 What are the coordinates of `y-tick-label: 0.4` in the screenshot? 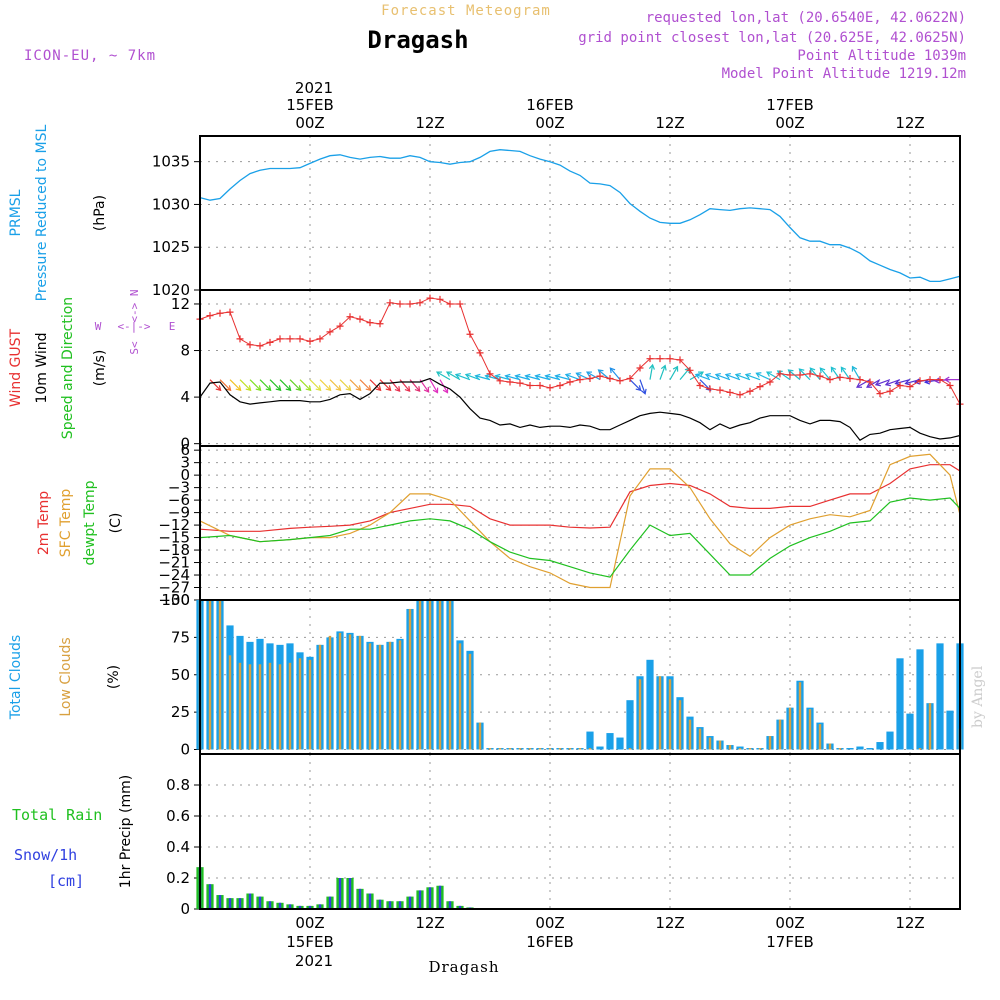 It's located at (178, 847).